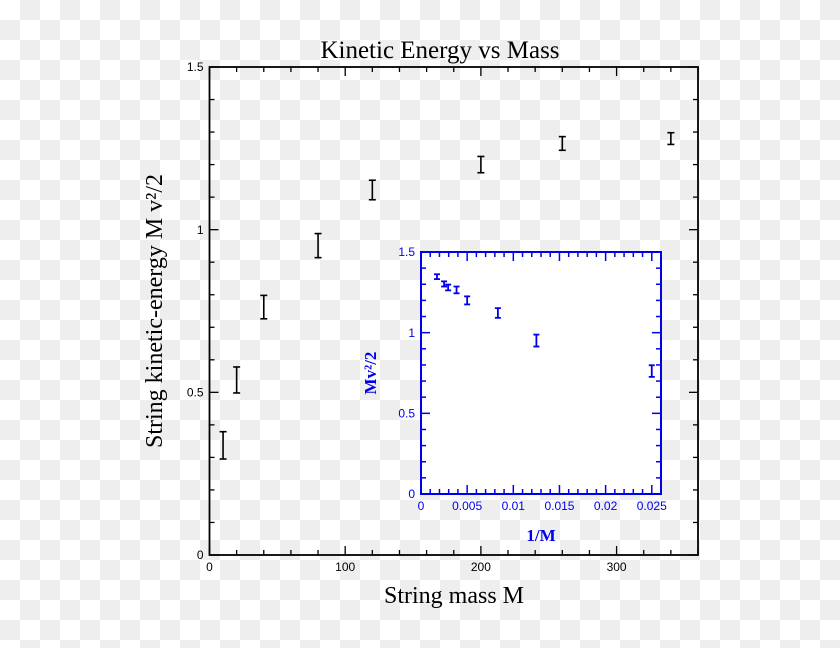 Image resolution: width=840 pixels, height=648 pixels. What do you see at coordinates (559, 506) in the screenshot?
I see `inset-x-tick-label: 0.015` at bounding box center [559, 506].